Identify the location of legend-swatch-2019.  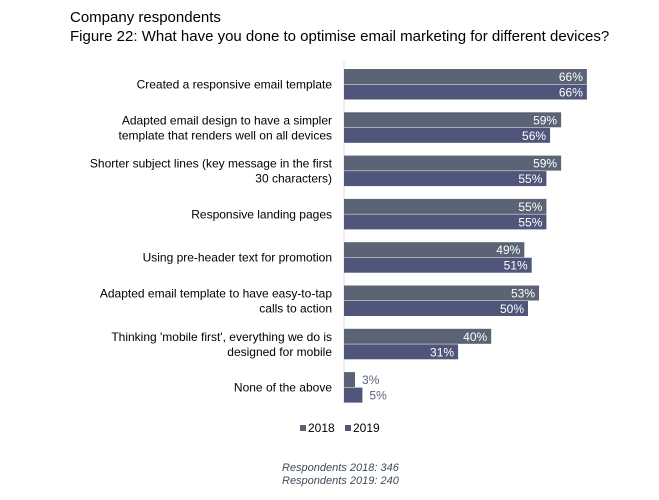
(348, 428).